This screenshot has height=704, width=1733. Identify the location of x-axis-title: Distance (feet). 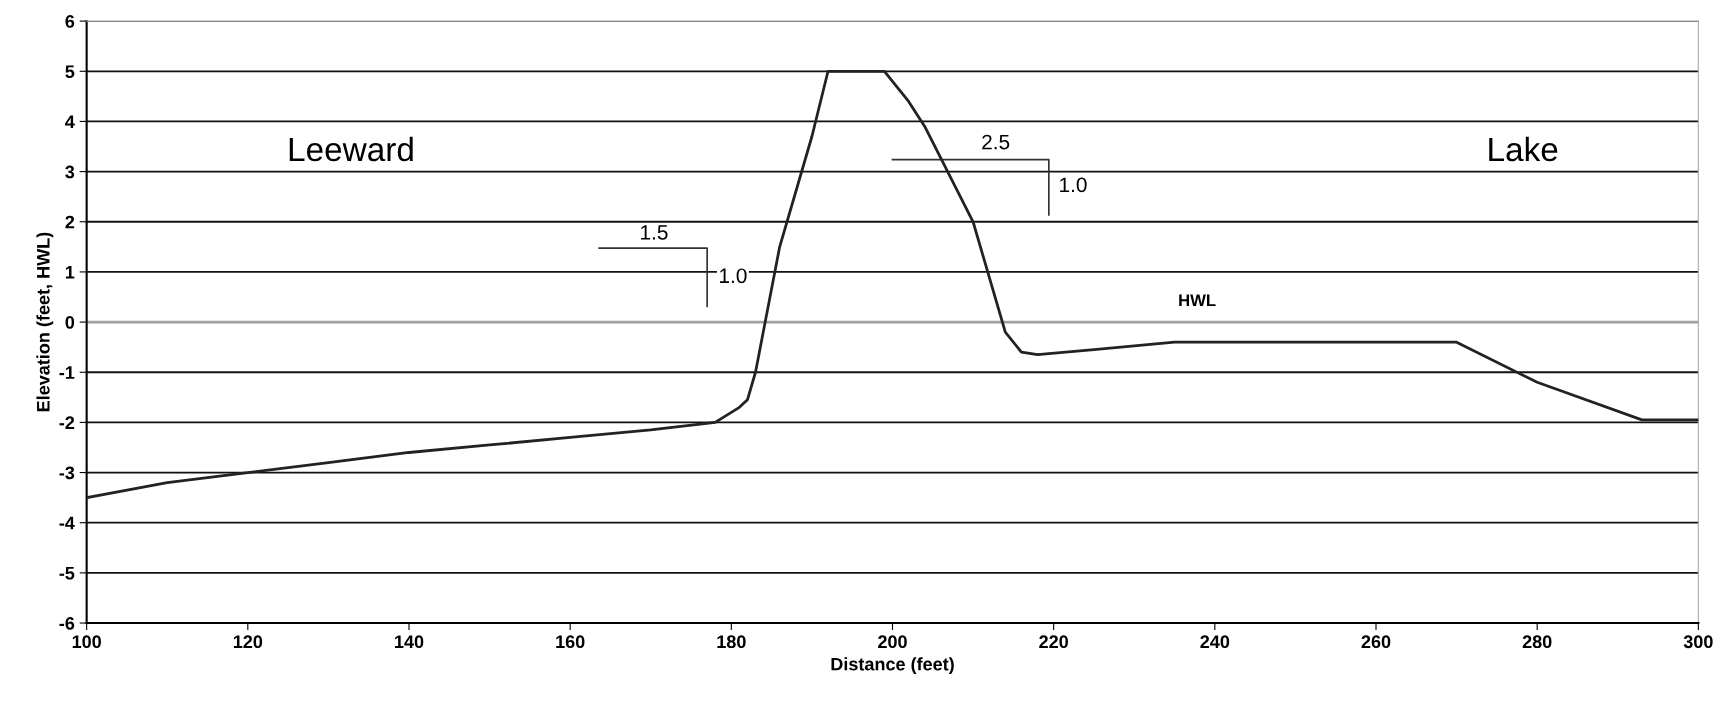
(892, 666).